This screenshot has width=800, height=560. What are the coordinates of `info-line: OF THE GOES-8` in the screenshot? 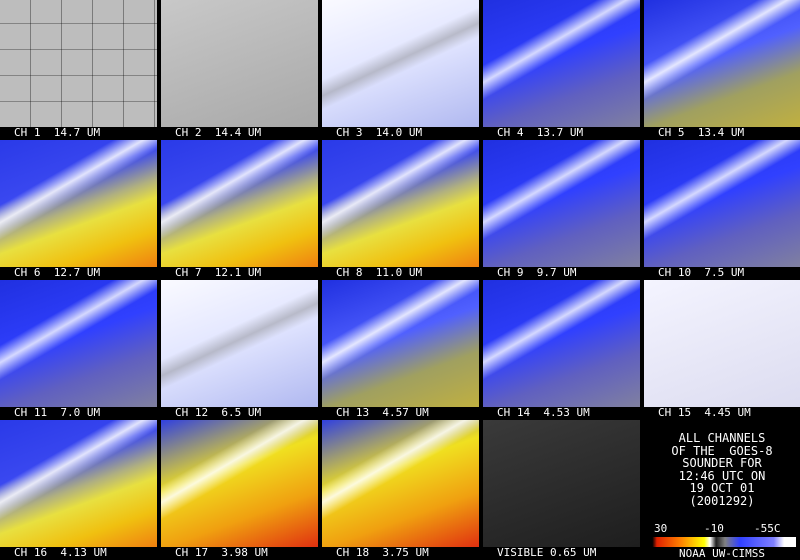 It's located at (722, 450).